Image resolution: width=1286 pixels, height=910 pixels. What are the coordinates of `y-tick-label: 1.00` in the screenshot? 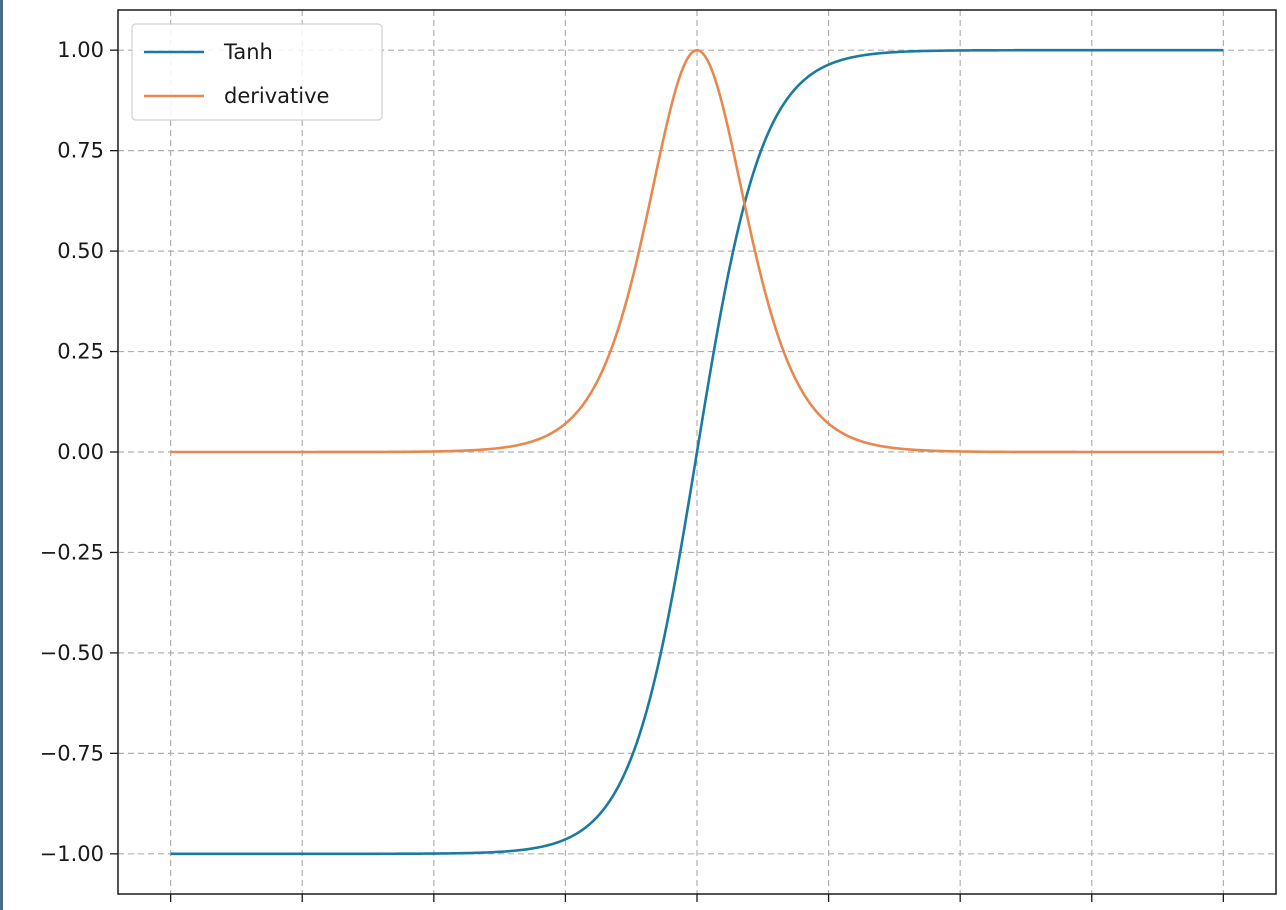 It's located at (80, 50).